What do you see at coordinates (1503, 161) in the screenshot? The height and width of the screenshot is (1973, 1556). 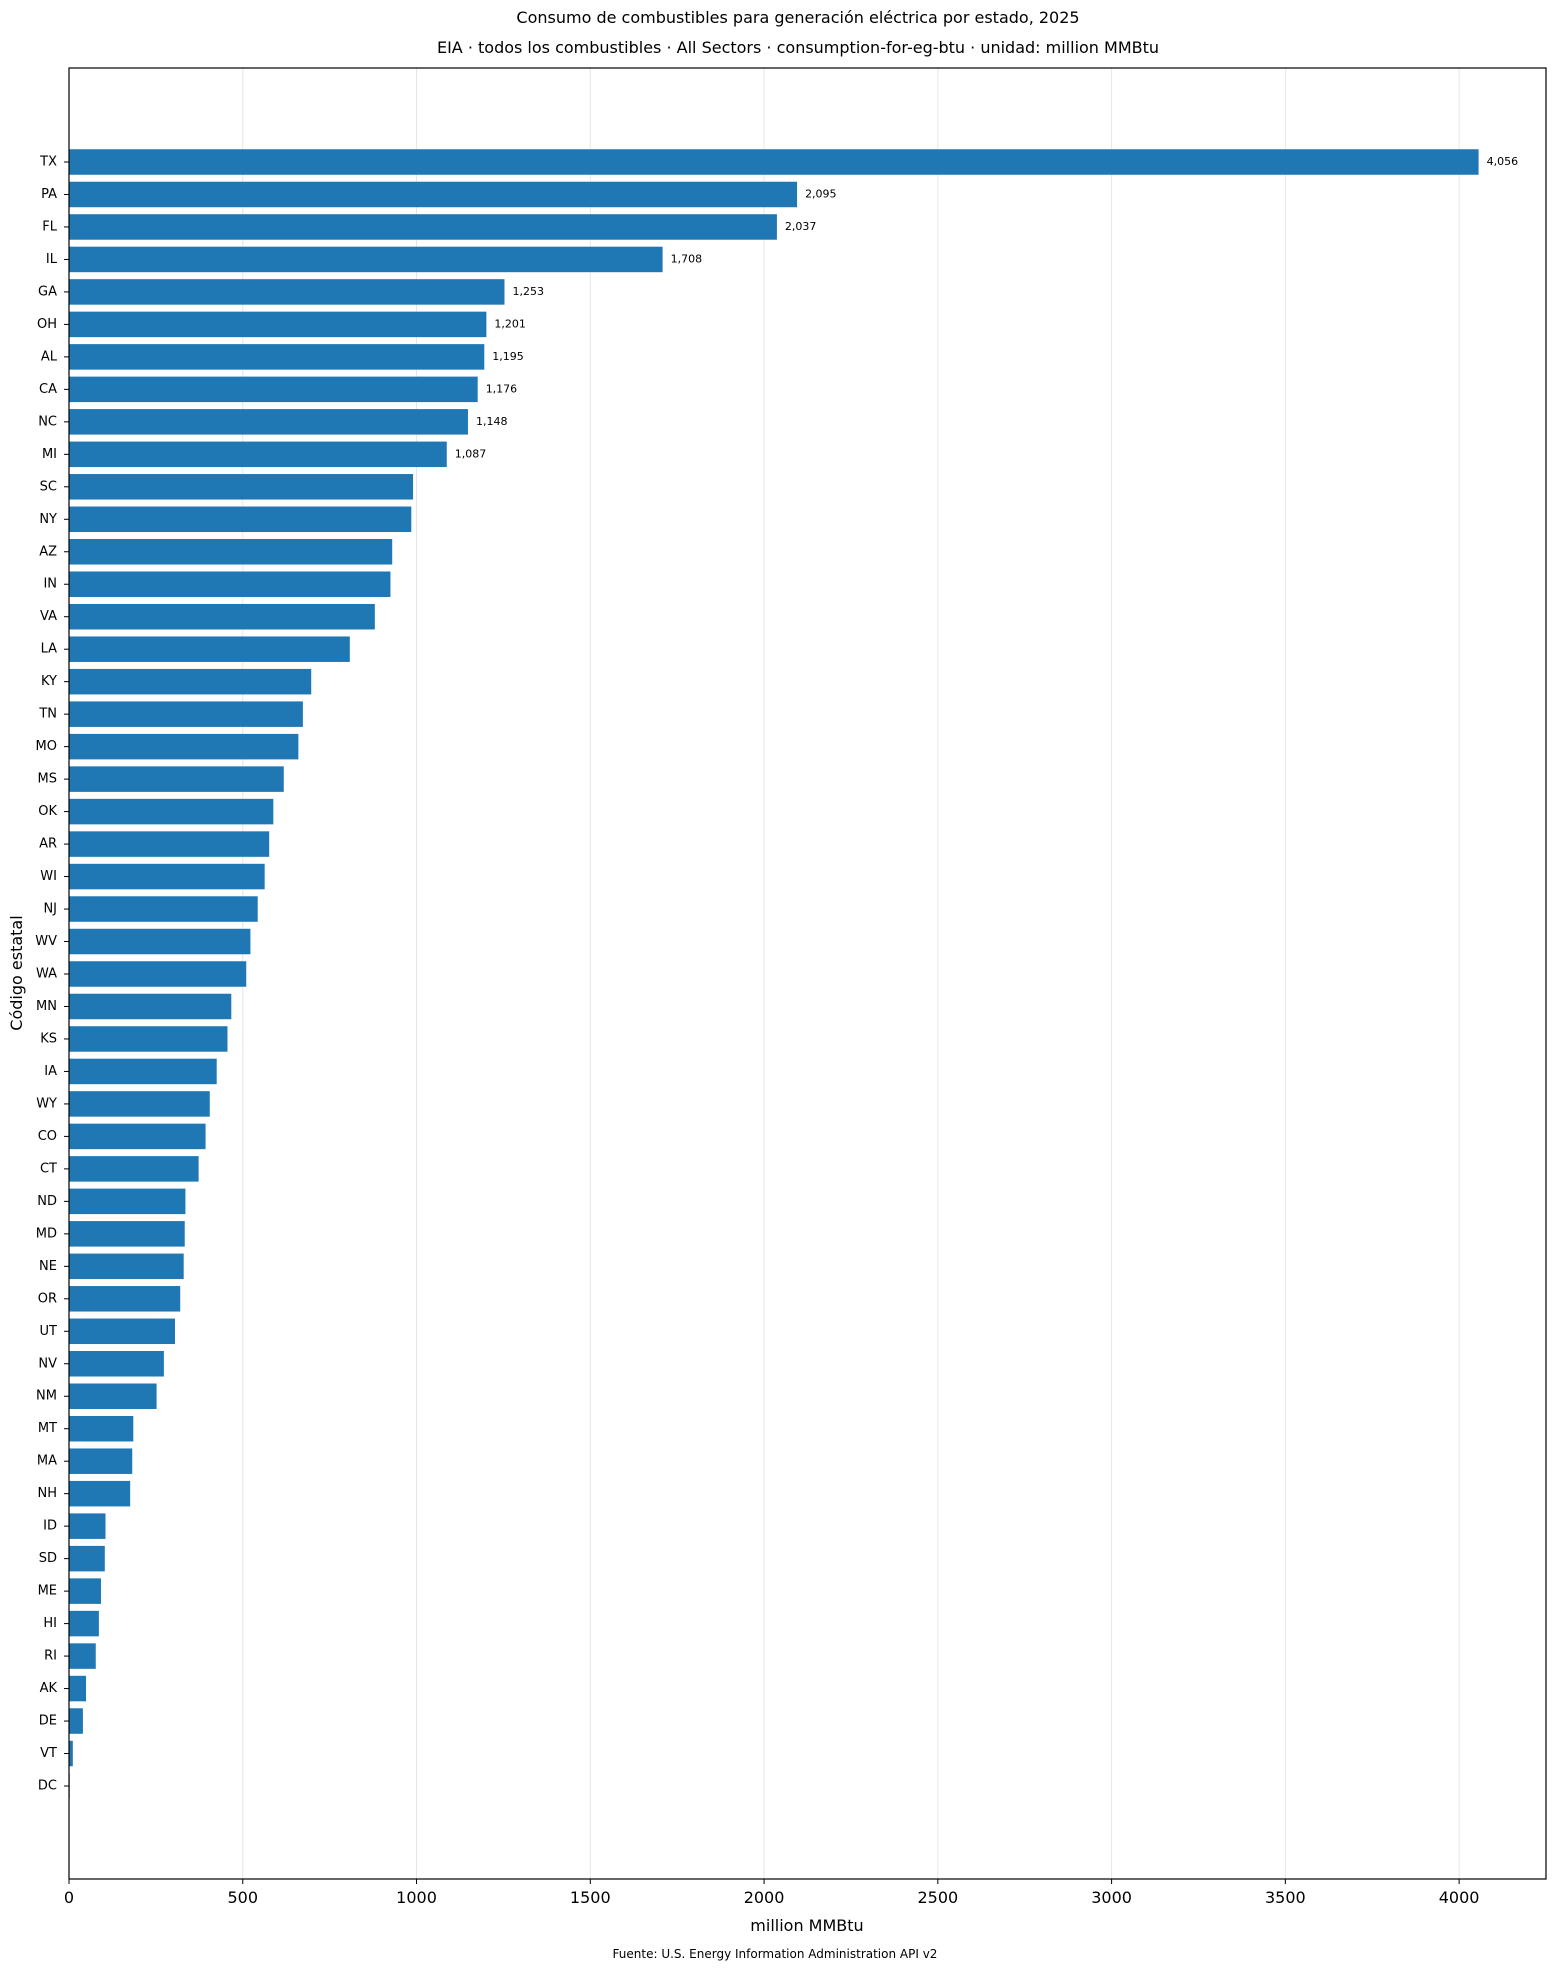 I see `value-label-tx: 4,056` at bounding box center [1503, 161].